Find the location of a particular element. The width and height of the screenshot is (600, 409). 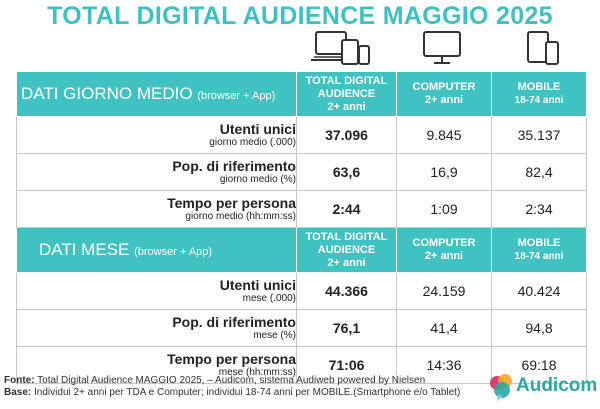

value-cell: 40.424 is located at coordinates (539, 291).